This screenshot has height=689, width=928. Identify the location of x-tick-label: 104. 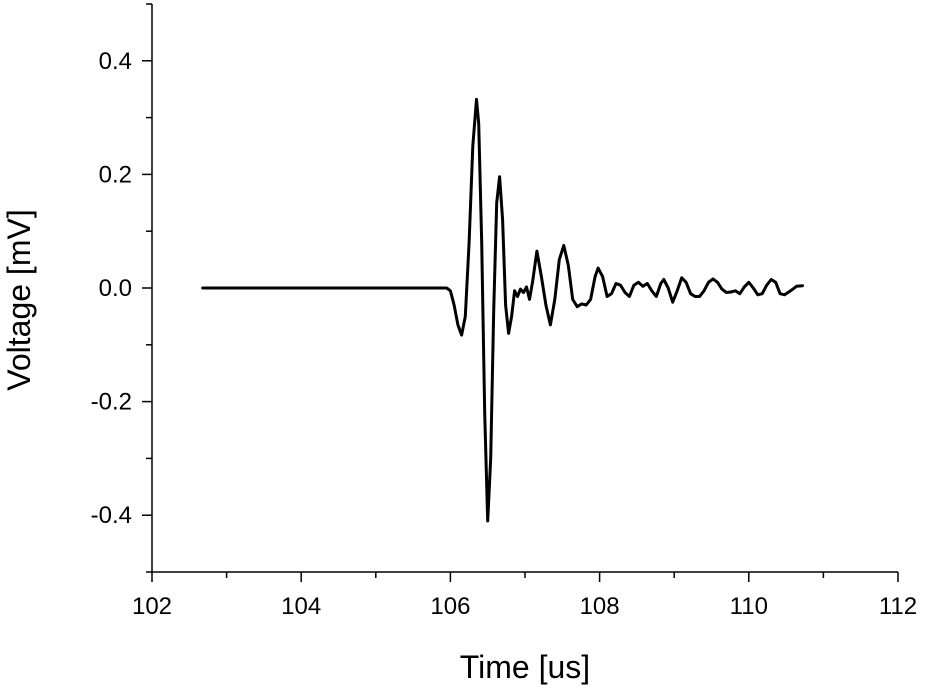
(301, 606).